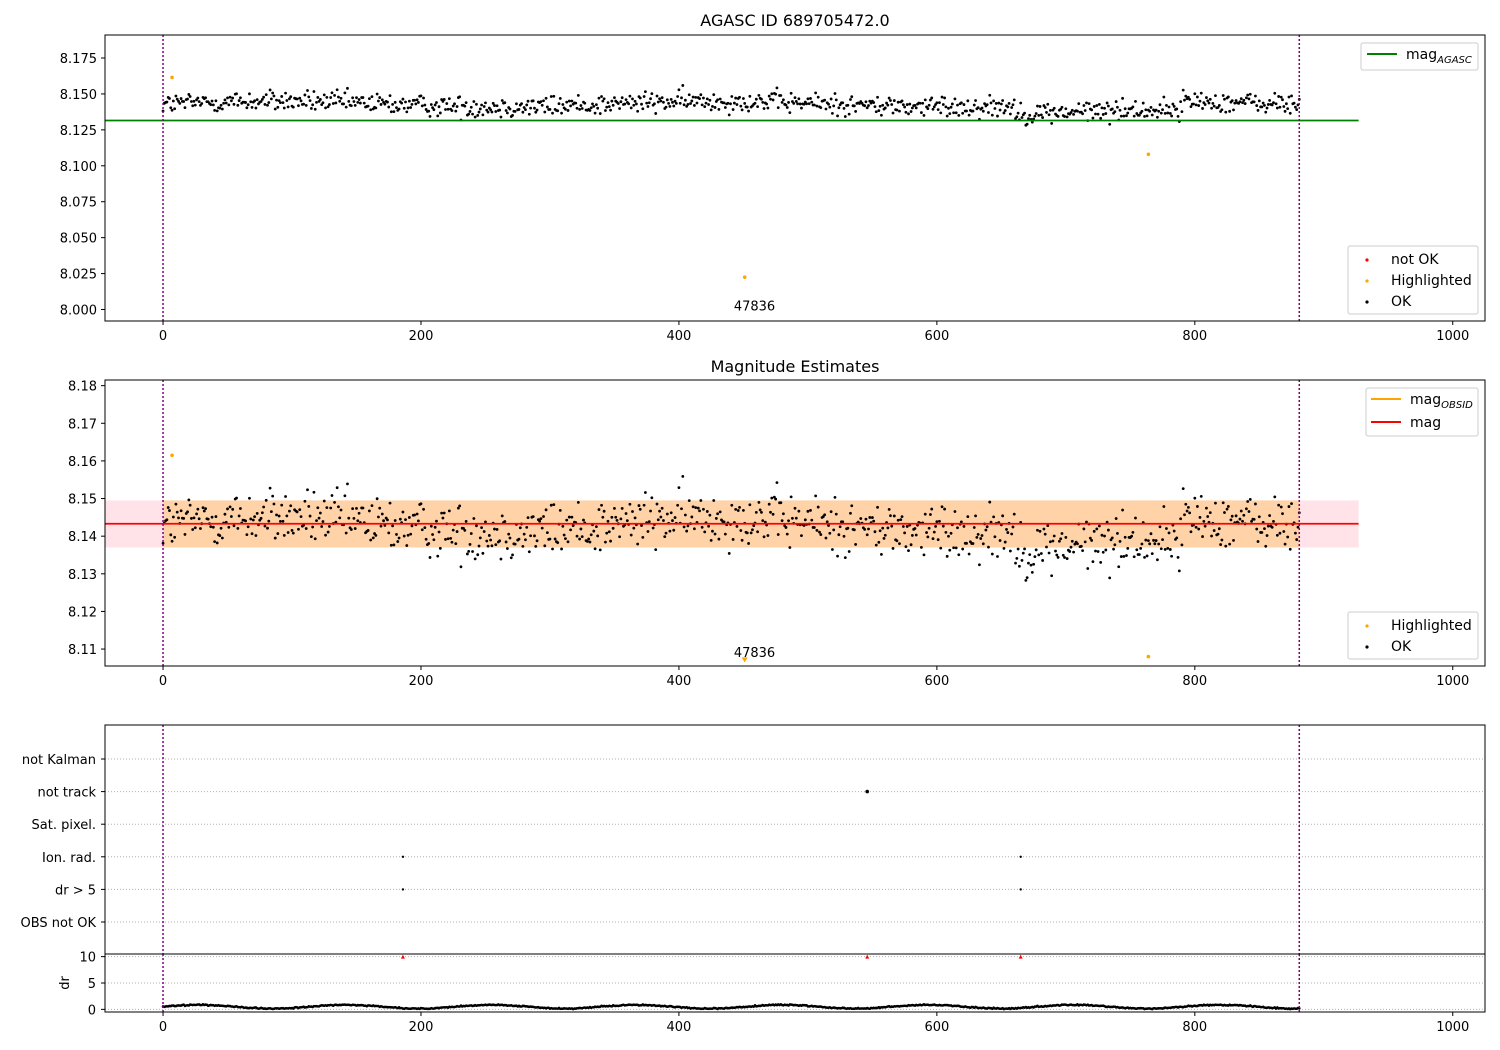 Image resolution: width=1500 pixels, height=1050 pixels. Describe the element at coordinates (82, 424) in the screenshot. I see `y-tick-label: 8.17` at that location.